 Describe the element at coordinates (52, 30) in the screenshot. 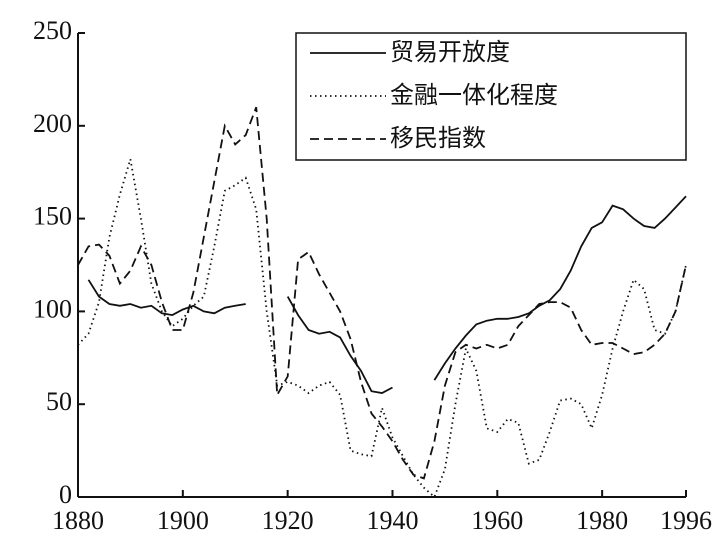

I see `y-tick-label: 250` at that location.